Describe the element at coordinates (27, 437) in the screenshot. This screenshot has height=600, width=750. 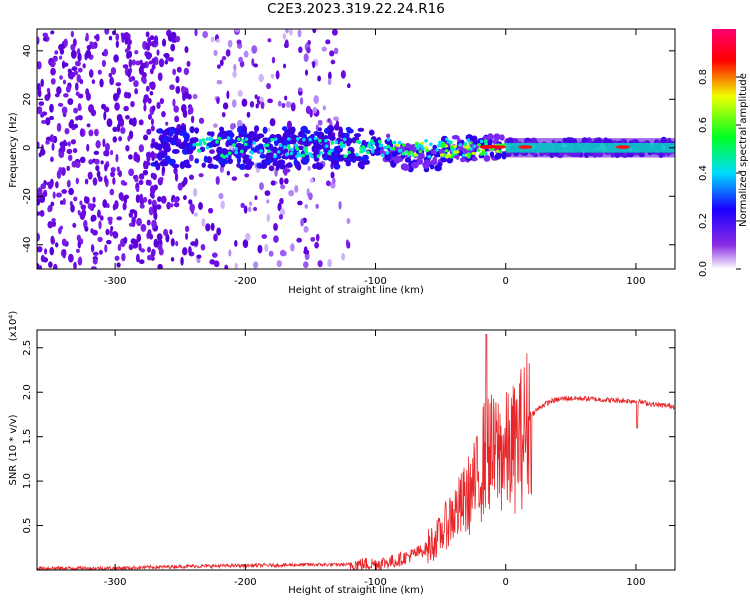
I see `y-tick-label: 1.5` at that location.